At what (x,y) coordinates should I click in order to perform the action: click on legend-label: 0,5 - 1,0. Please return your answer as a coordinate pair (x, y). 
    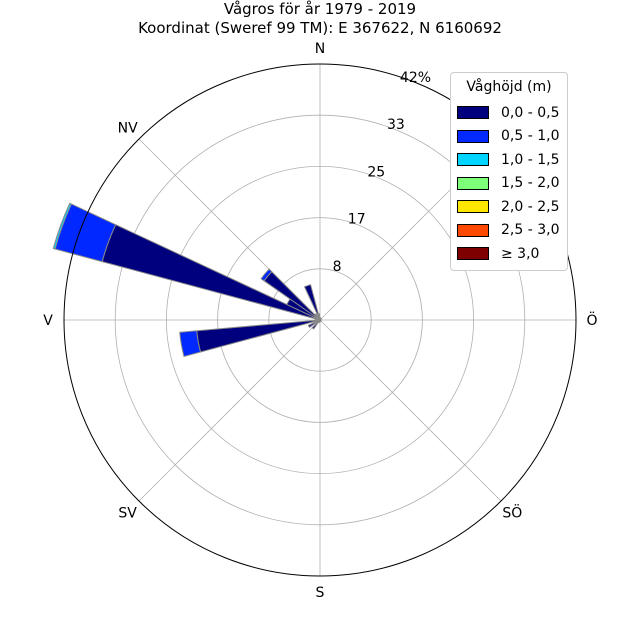
    Looking at the image, I should click on (530, 136).